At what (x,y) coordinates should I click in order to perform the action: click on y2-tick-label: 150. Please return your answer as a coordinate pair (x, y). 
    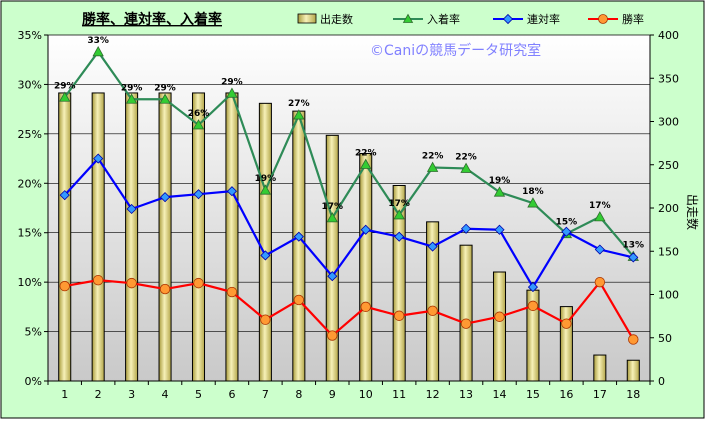
    Looking at the image, I should click on (668, 251).